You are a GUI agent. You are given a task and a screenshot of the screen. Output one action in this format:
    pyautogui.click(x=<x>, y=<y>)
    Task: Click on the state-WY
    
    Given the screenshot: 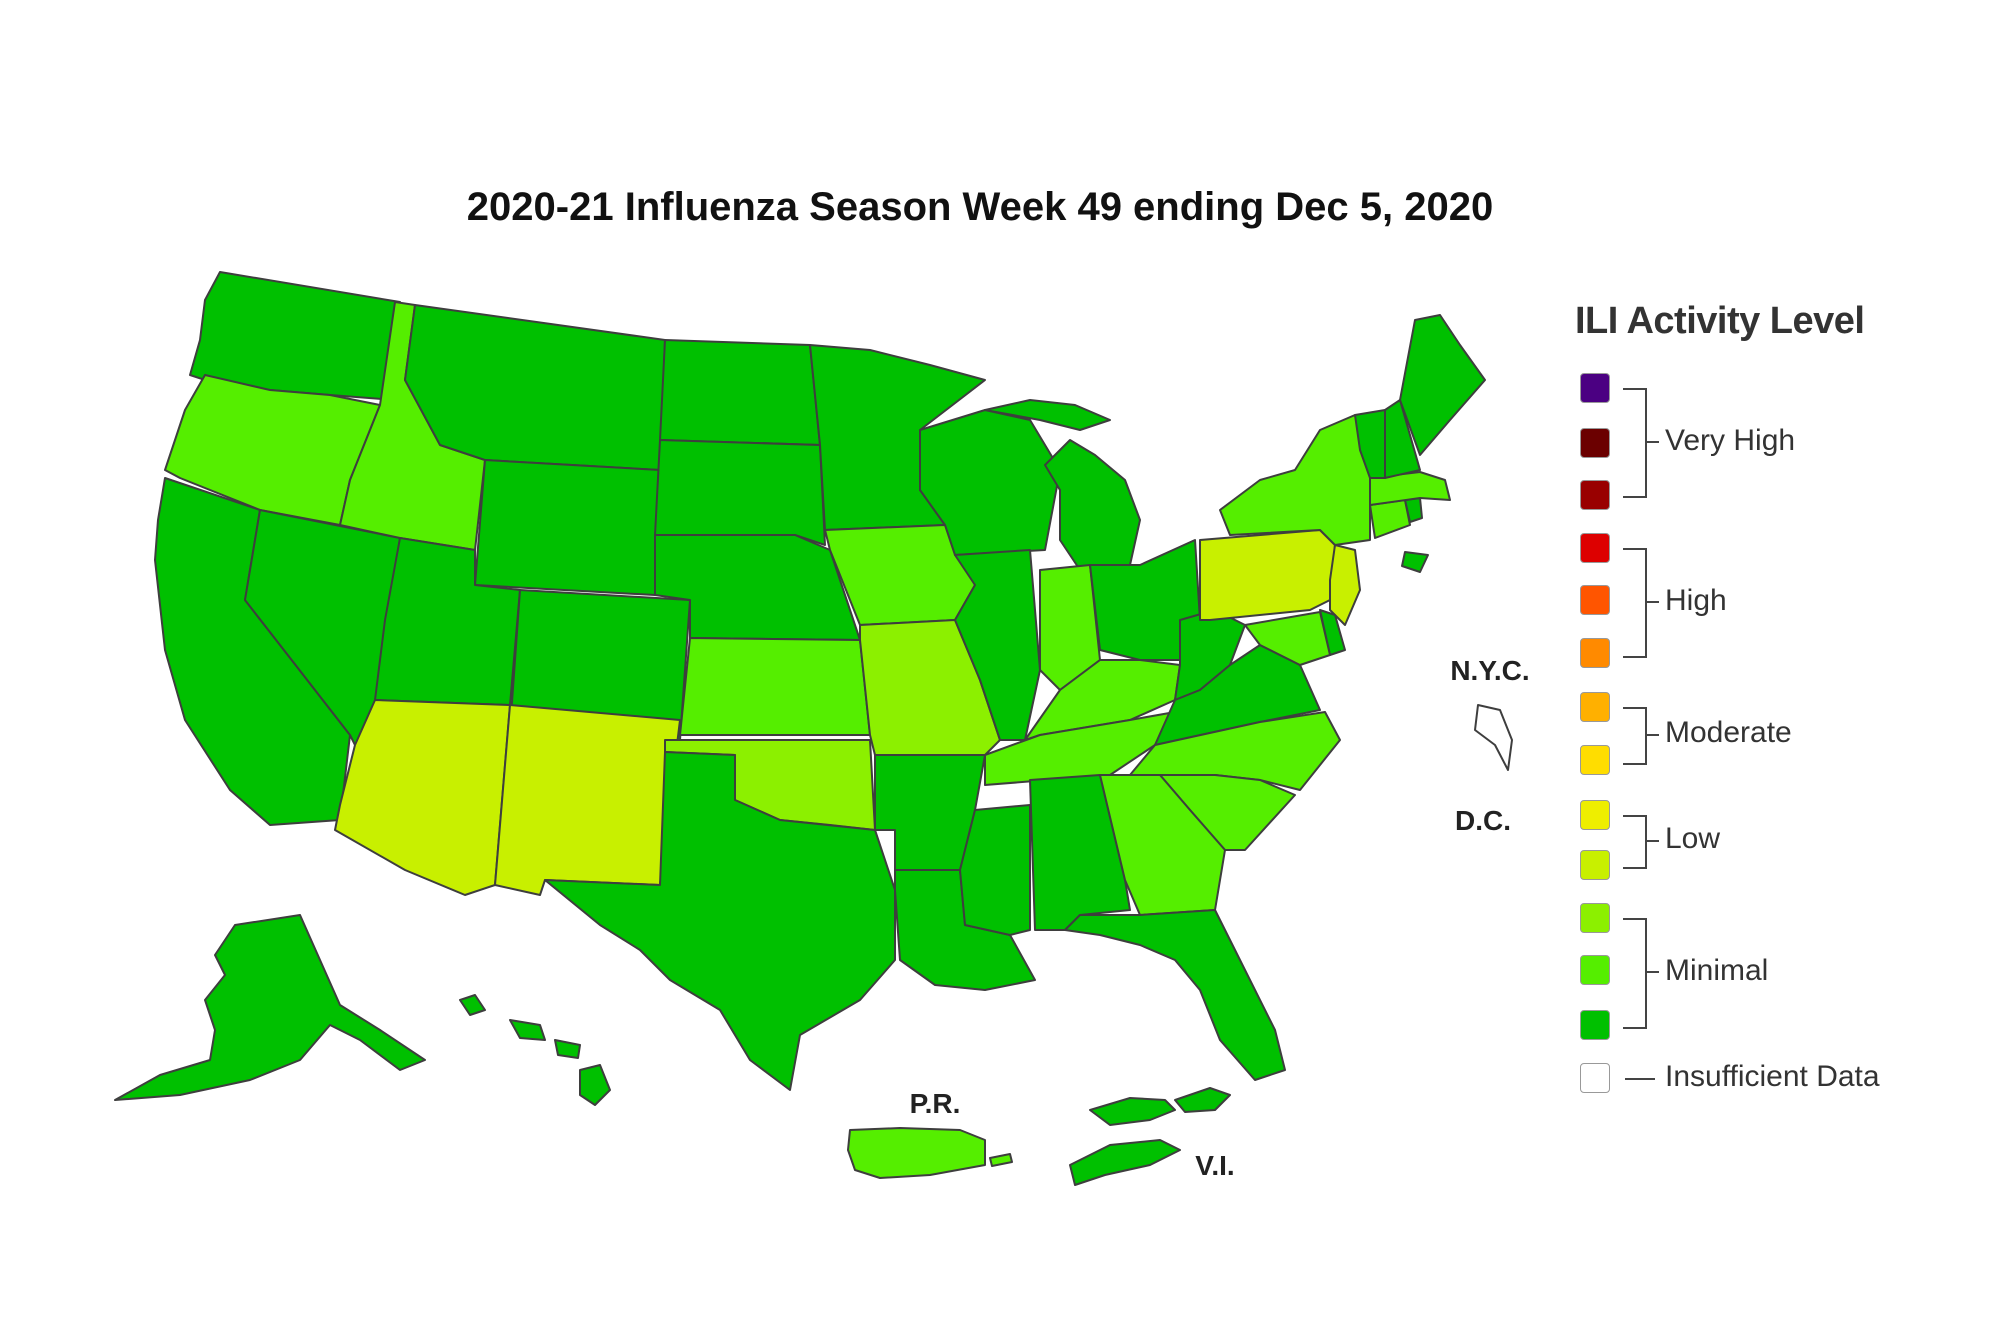 What is the action you would take?
    pyautogui.click(x=567, y=527)
    